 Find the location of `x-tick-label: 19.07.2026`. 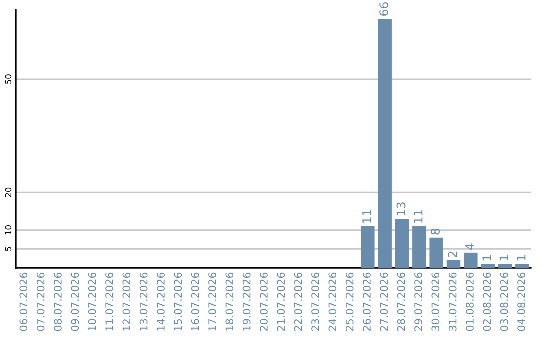

x-tick-label: 19.07.2026 is located at coordinates (246, 301).